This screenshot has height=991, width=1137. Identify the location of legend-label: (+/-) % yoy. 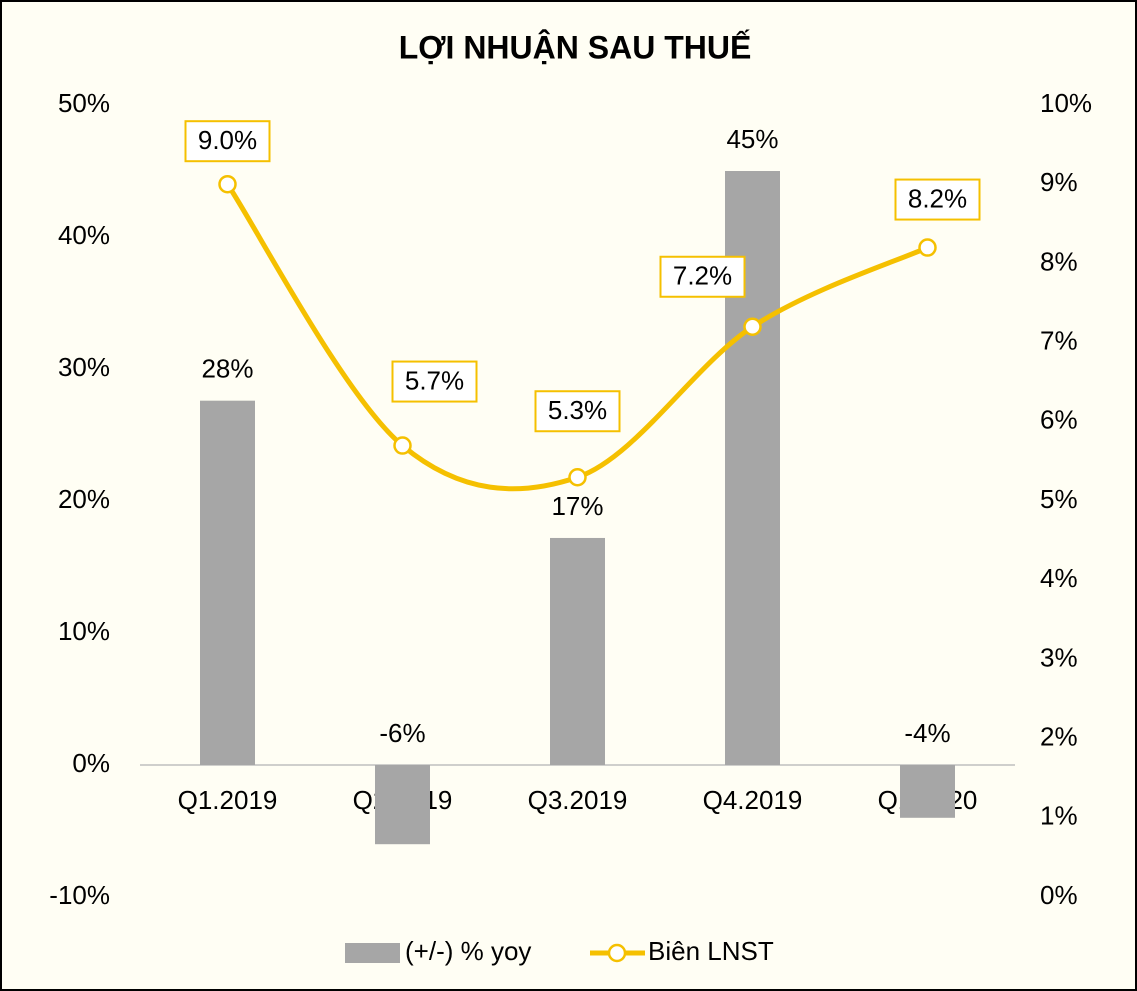
(468, 951).